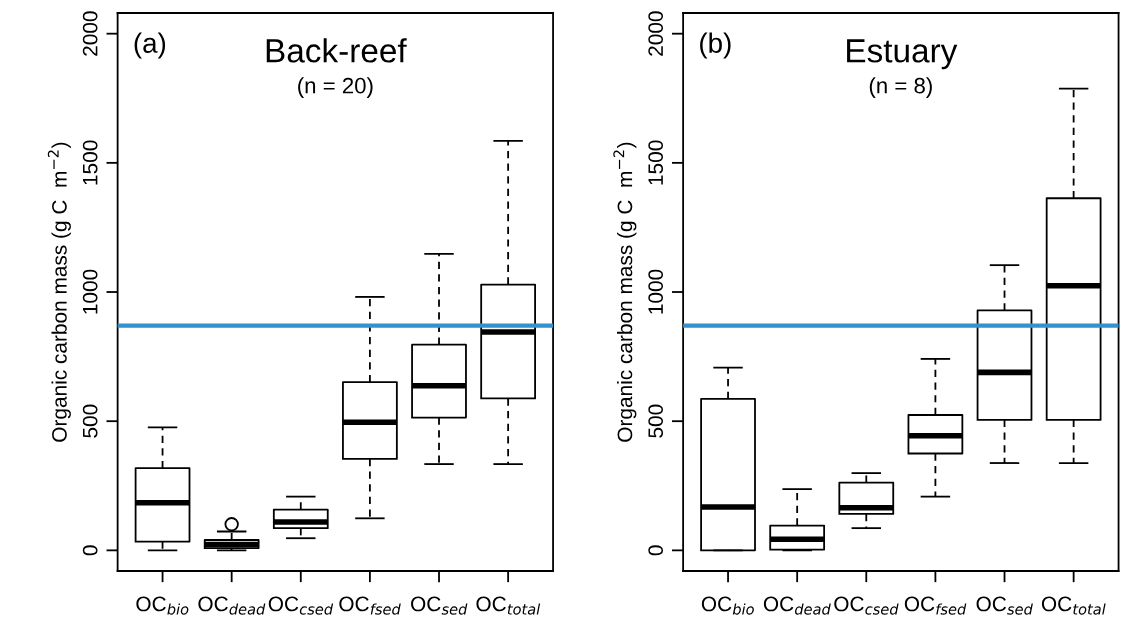 The height and width of the screenshot is (620, 1131). Describe the element at coordinates (715, 45) in the screenshot. I see `annotation: (b)` at that location.